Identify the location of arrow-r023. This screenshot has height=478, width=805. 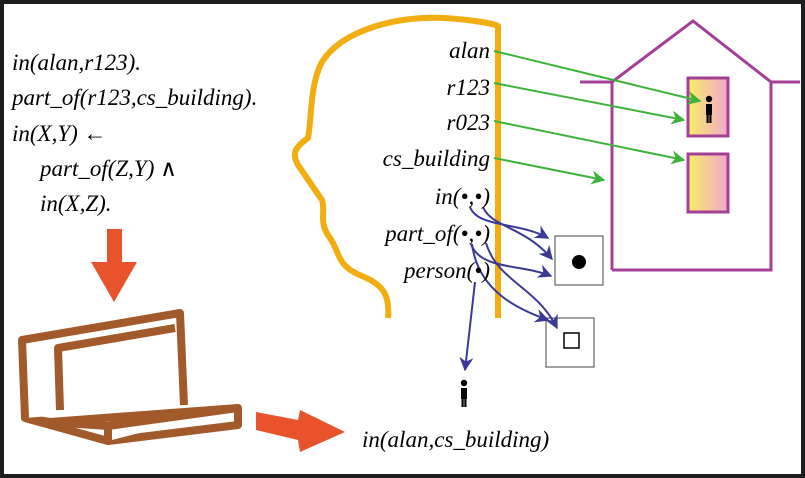
(589, 142).